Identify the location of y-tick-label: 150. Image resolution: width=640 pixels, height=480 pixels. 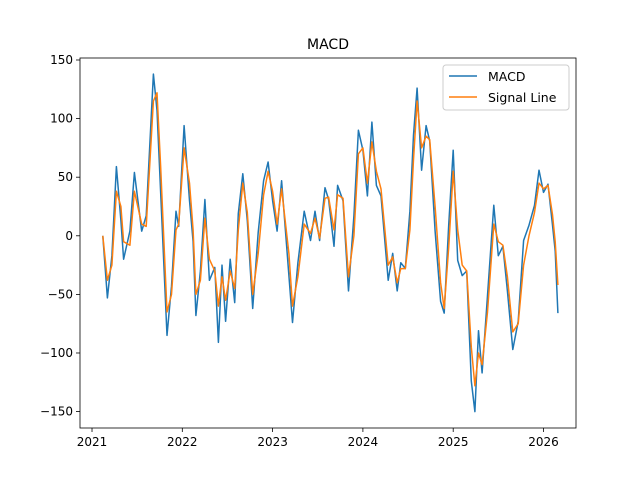
(61, 60).